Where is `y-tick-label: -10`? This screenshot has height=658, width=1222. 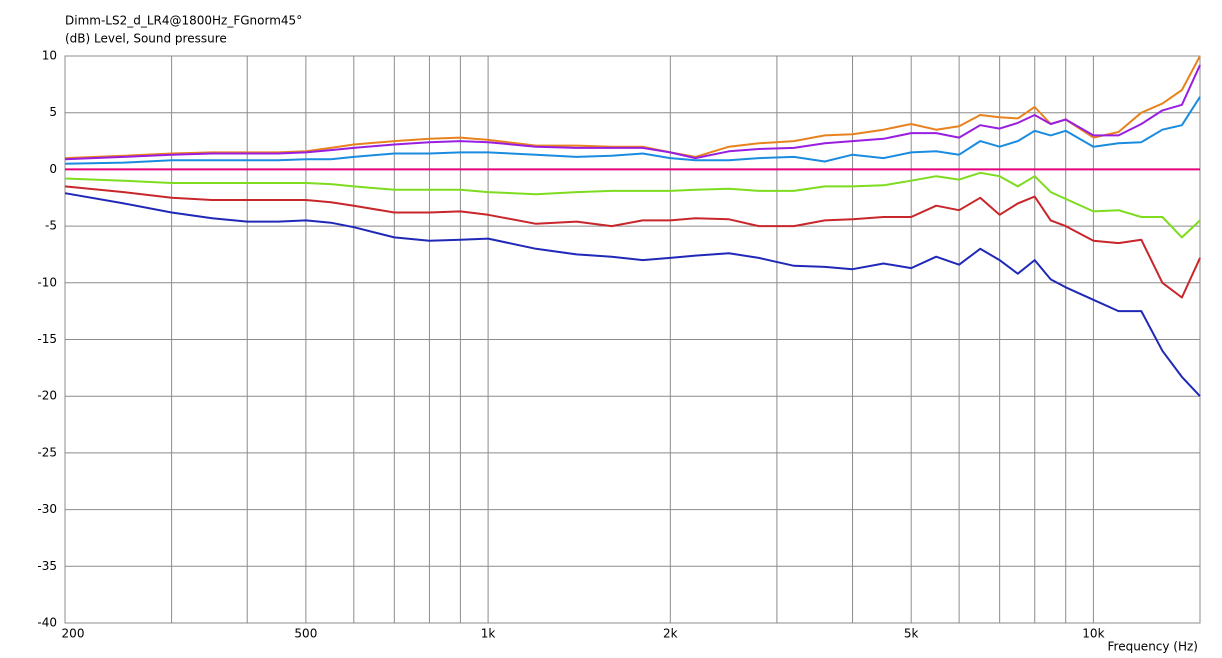
y-tick-label: -10 is located at coordinates (47, 282).